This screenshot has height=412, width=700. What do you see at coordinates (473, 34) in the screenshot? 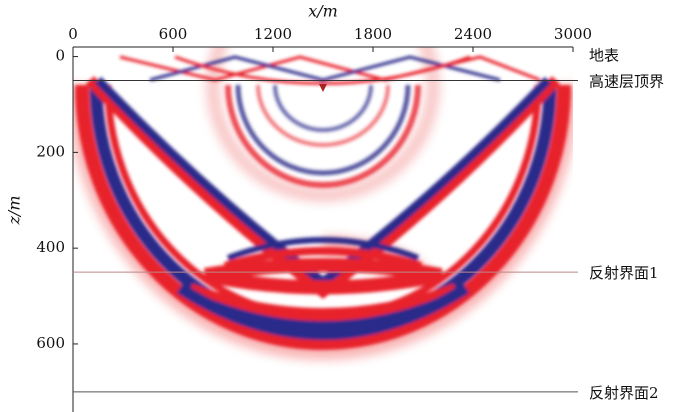
I see `x-tick-label: 2400` at bounding box center [473, 34].